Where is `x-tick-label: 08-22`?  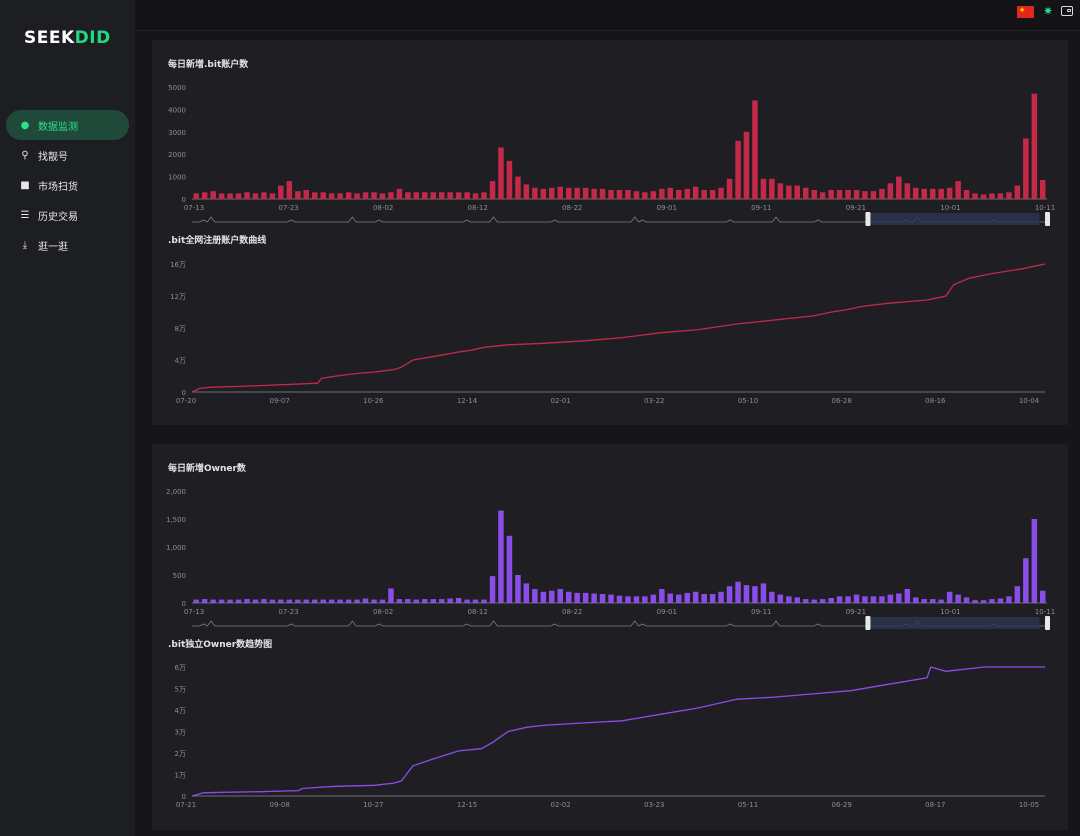
x-tick-label: 08-22 is located at coordinates (572, 208).